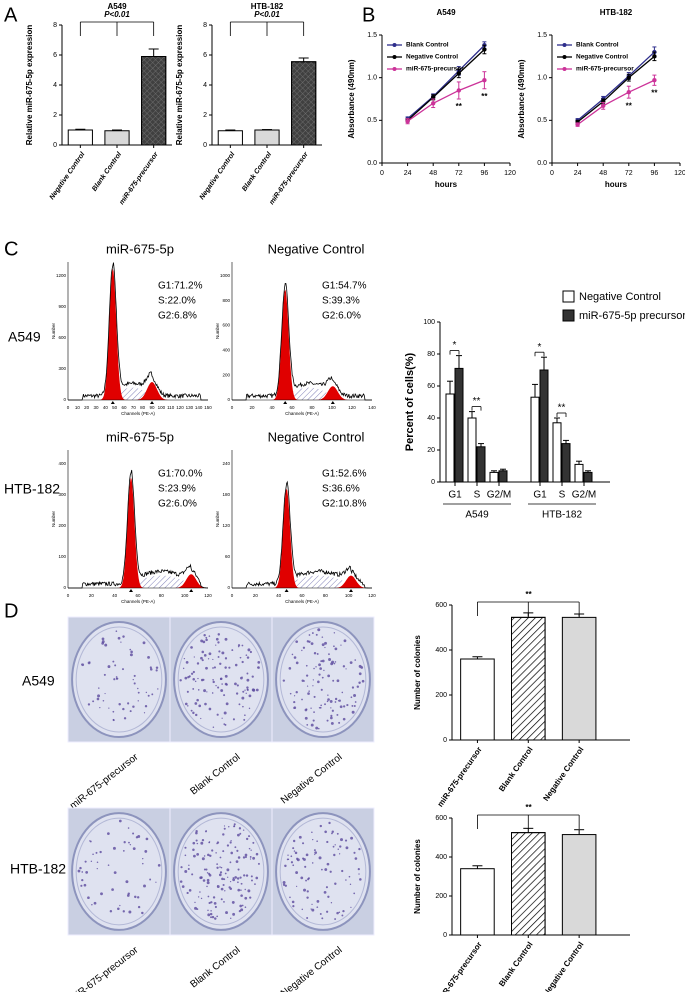 The image size is (685, 992). What do you see at coordinates (515, 769) in the screenshot?
I see `x-tick-label: Blank Control` at bounding box center [515, 769].